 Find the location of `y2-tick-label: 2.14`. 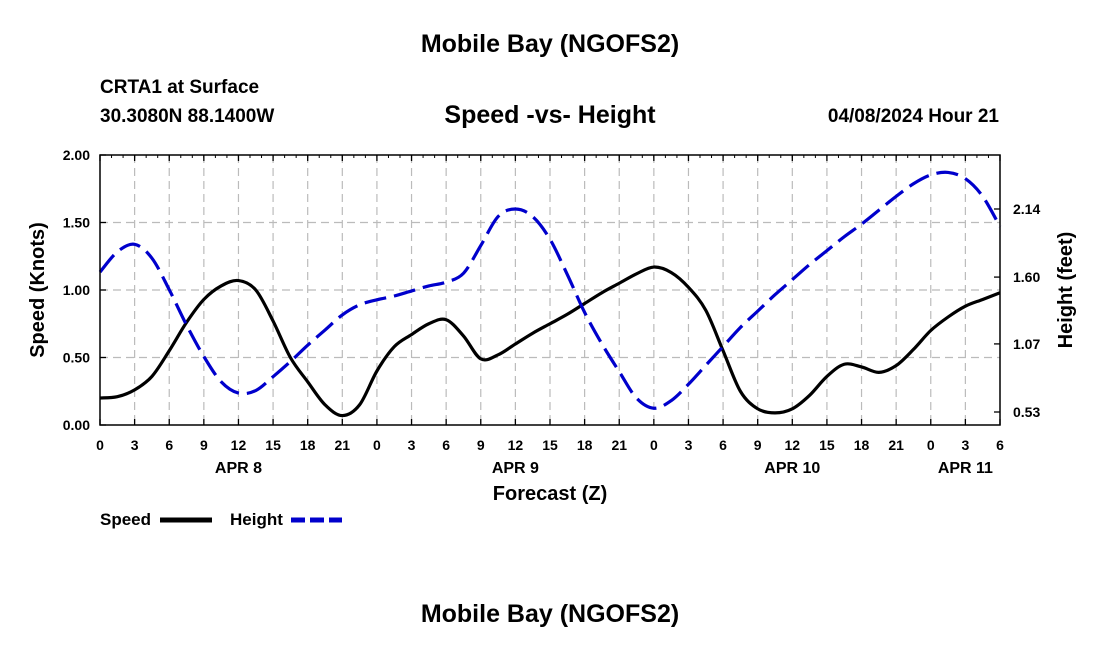

y2-tick-label: 2.14 is located at coordinates (1026, 209).